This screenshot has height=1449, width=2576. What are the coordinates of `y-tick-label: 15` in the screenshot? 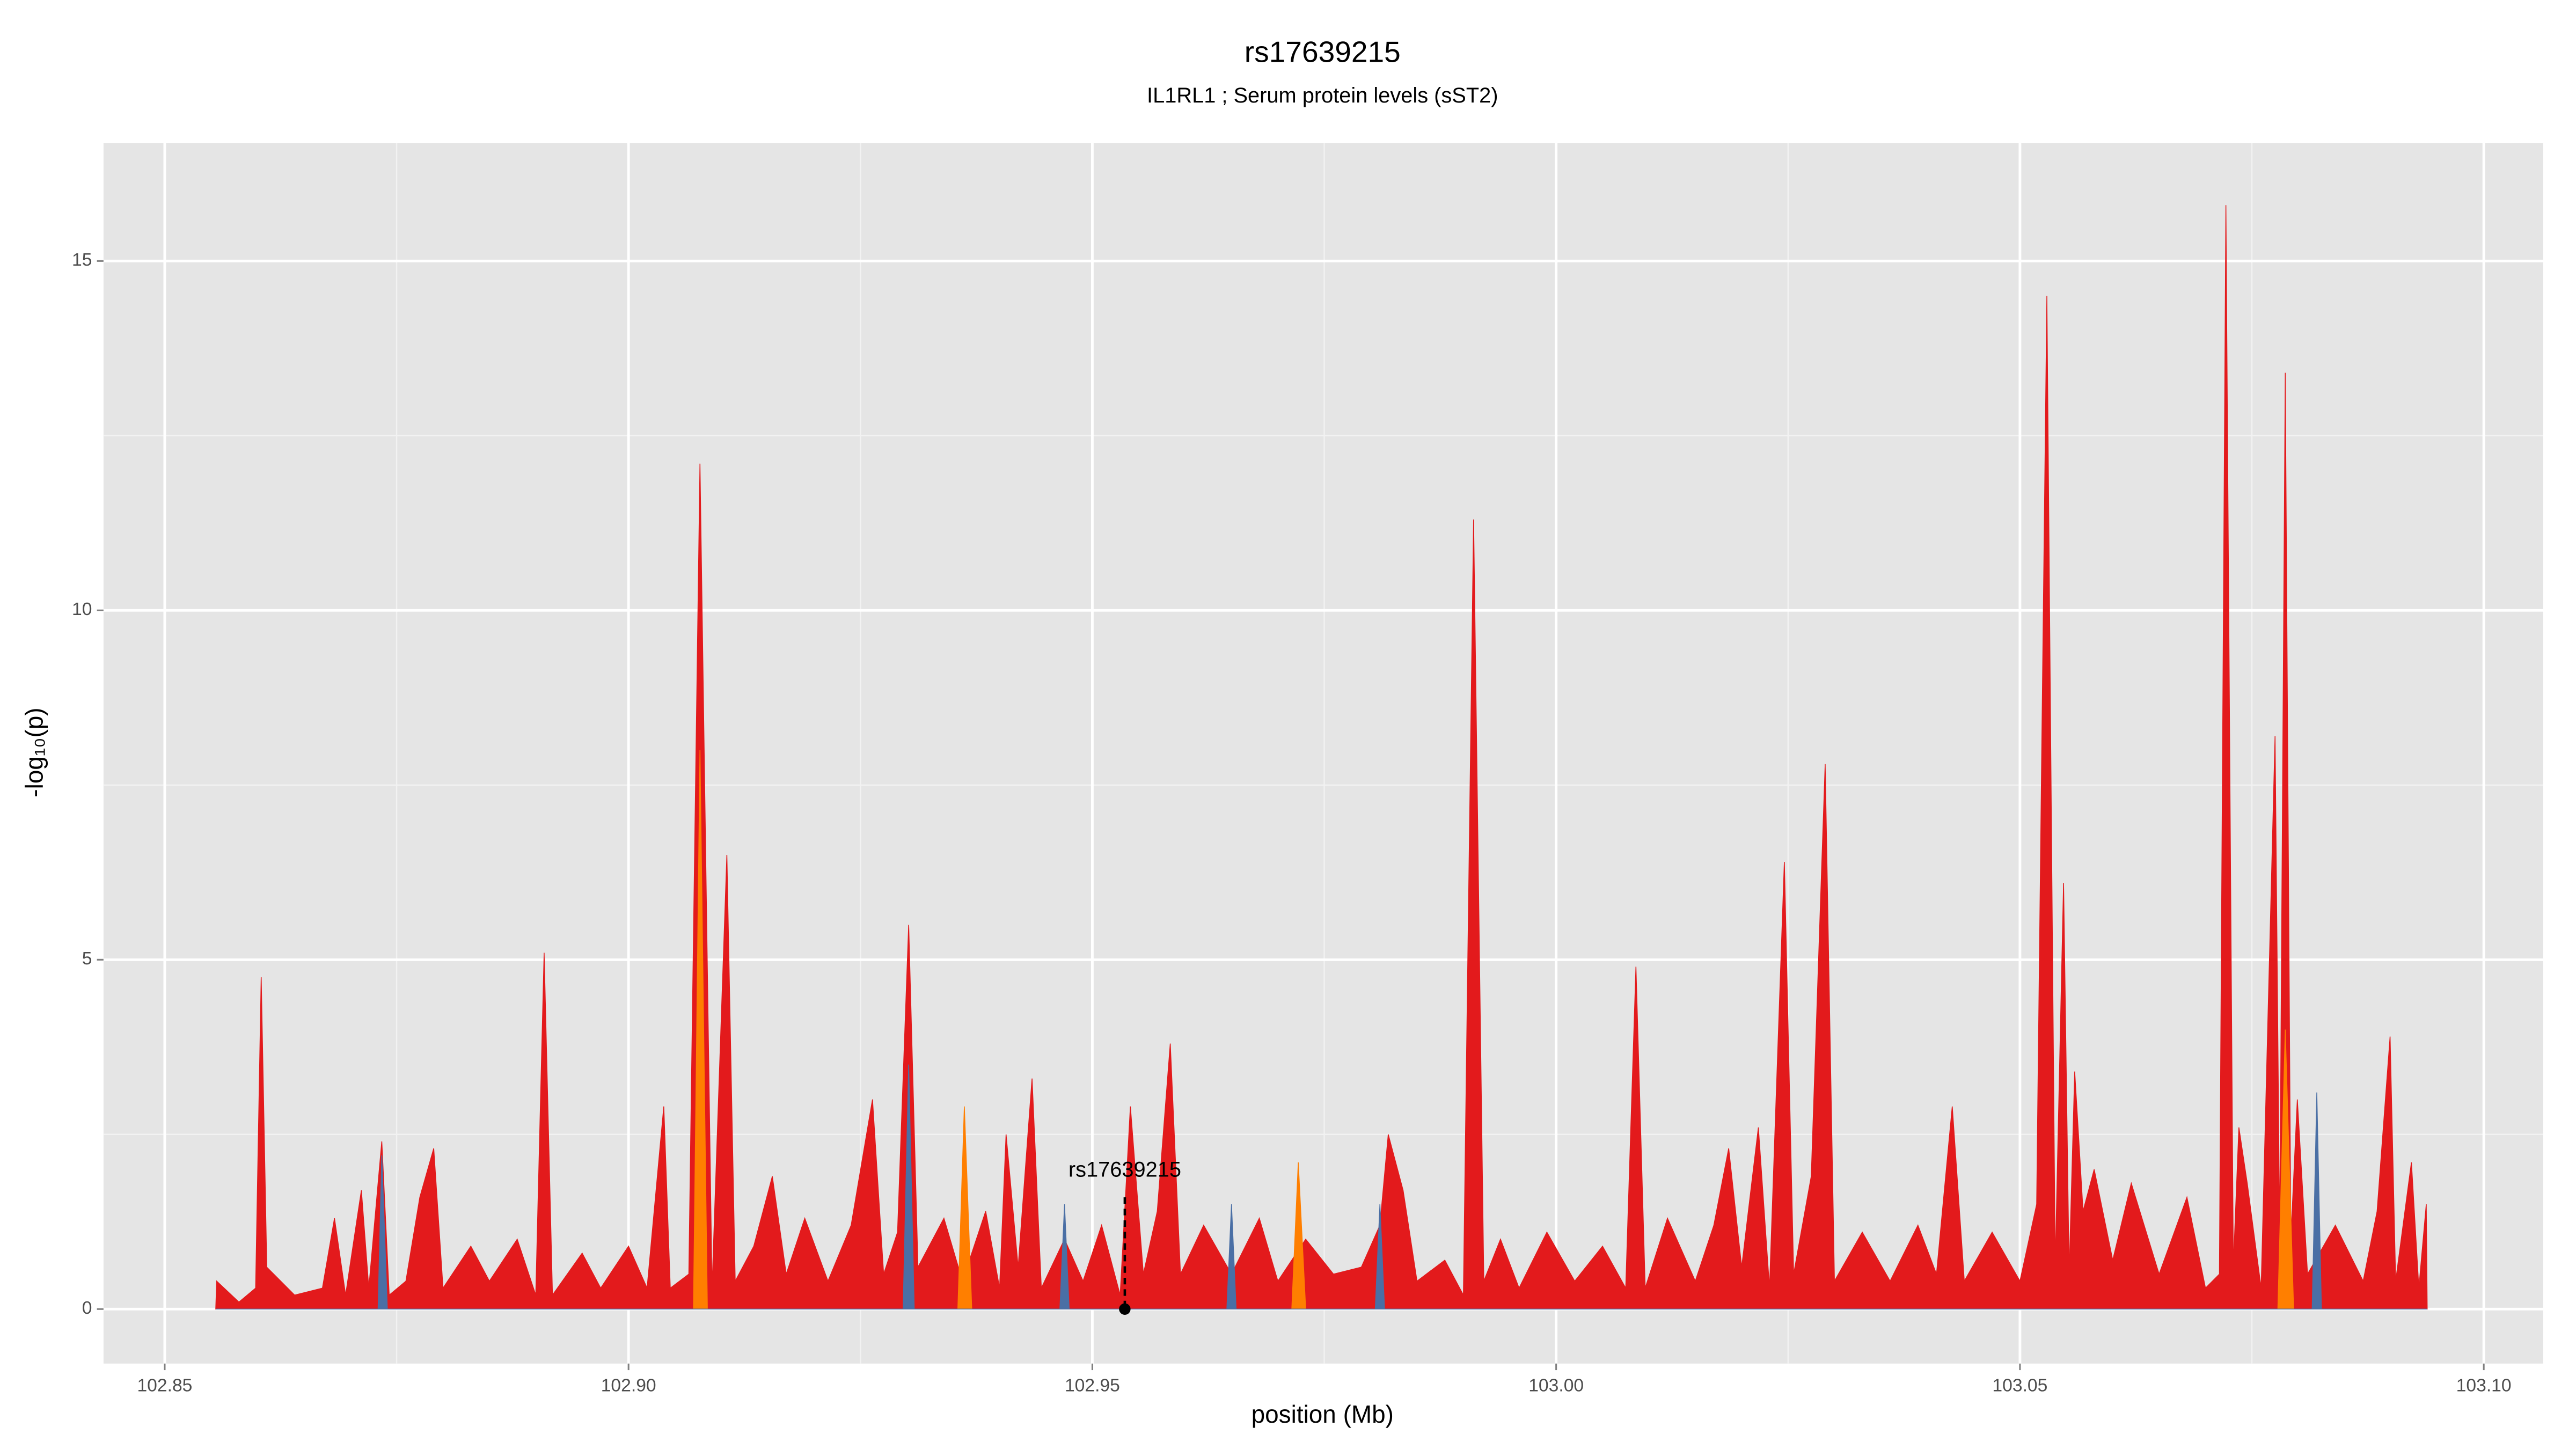 It's located at (82, 260).